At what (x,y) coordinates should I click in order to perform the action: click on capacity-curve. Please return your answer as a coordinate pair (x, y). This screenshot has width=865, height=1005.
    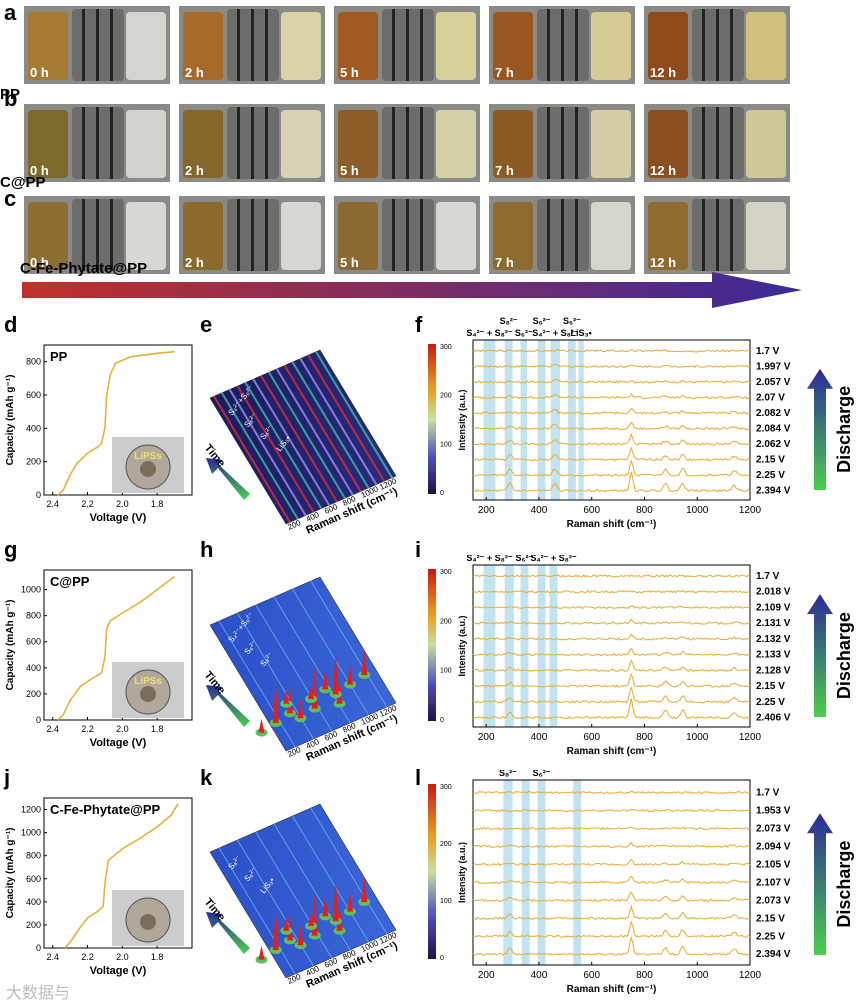
    Looking at the image, I should click on (121, 876).